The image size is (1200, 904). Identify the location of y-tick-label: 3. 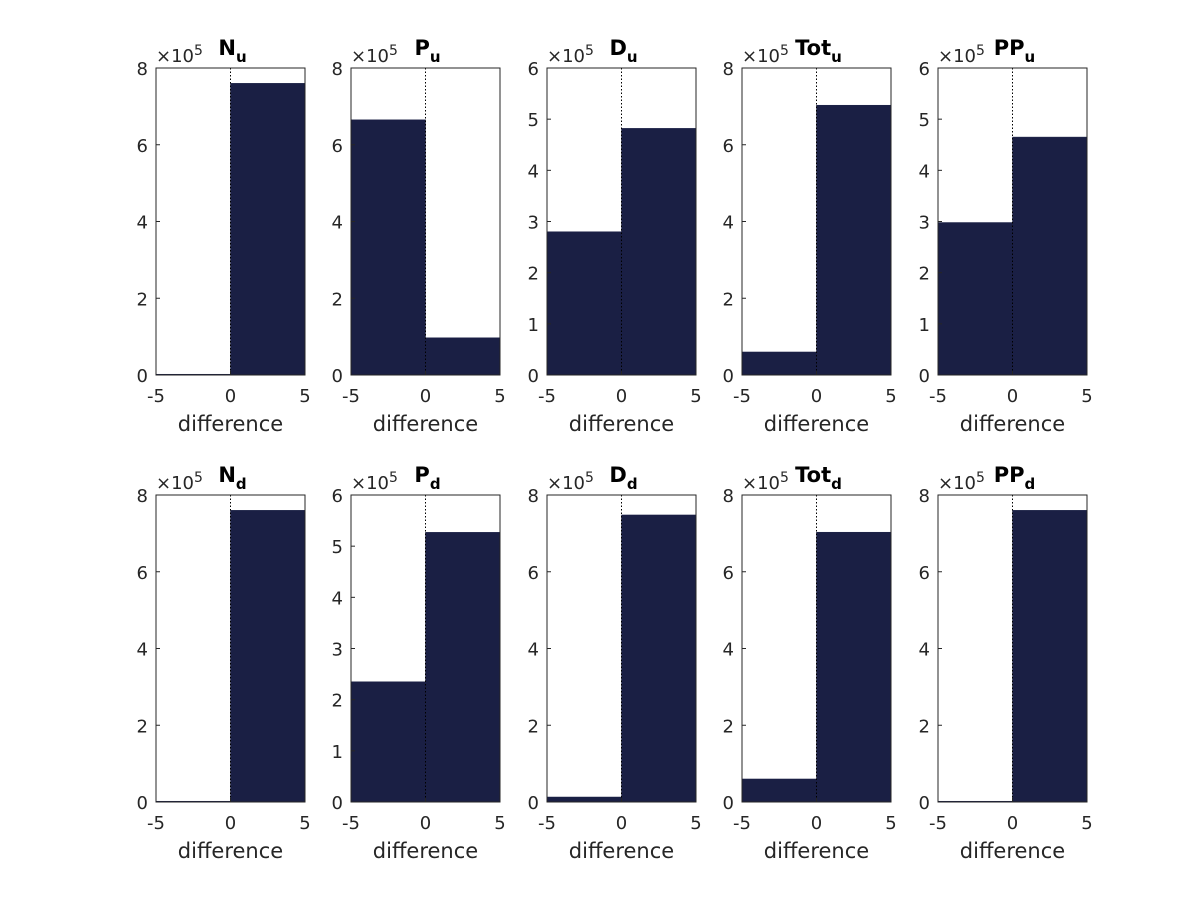
(533, 223).